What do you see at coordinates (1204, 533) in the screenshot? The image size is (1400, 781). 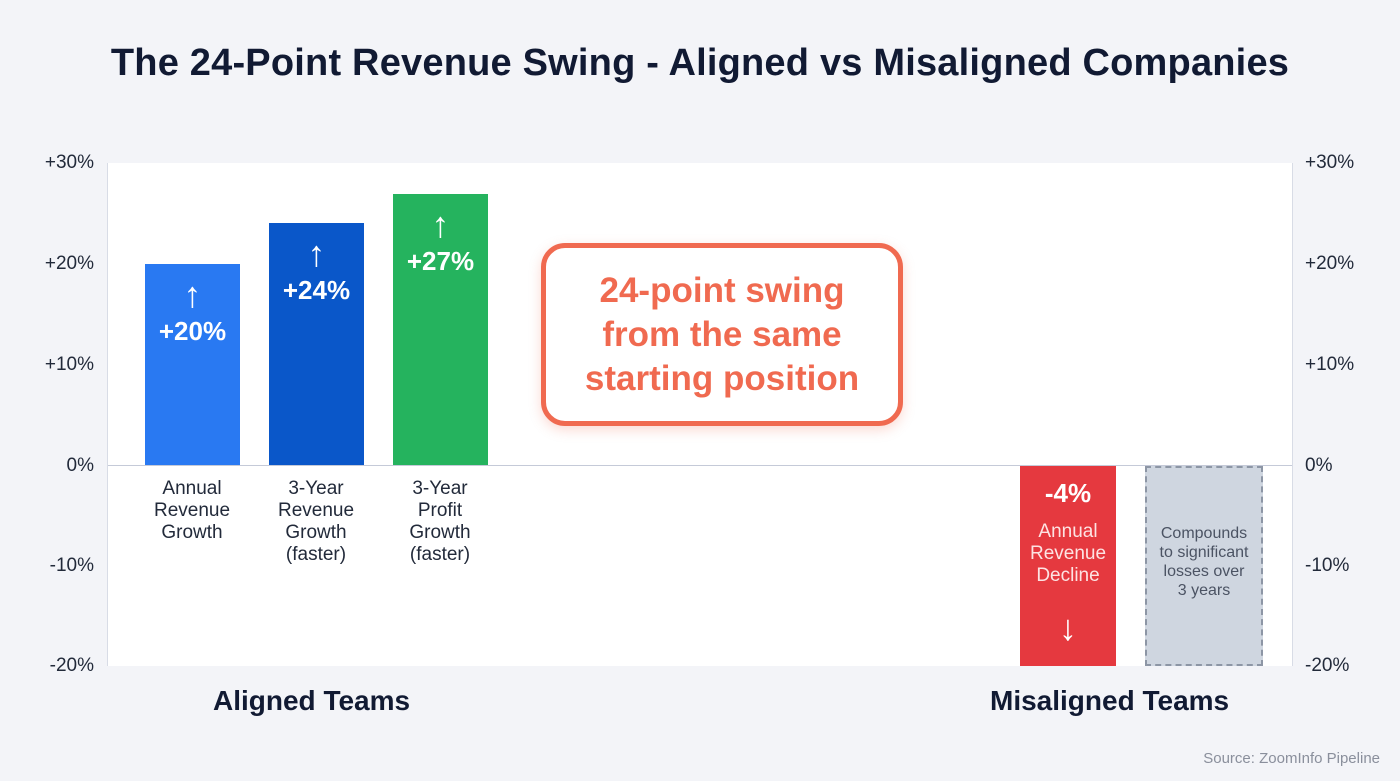 I see `ghost-line: Compounds` at bounding box center [1204, 533].